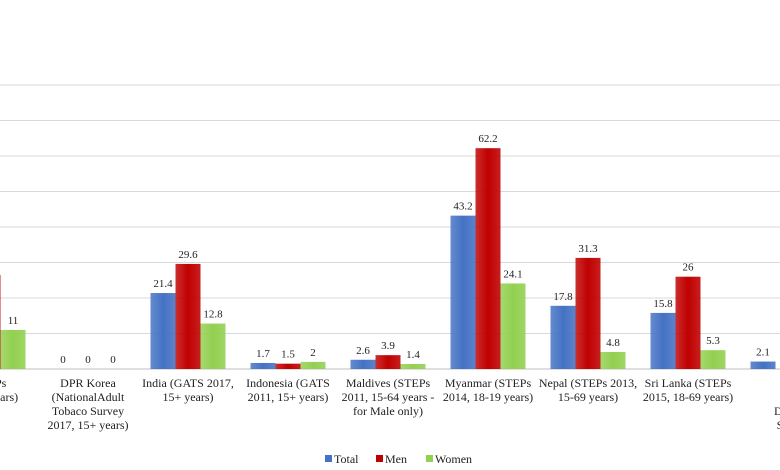  What do you see at coordinates (488, 390) in the screenshot?
I see `category-label: Myanmar (STEPs 2014, 18-19 years)` at bounding box center [488, 390].